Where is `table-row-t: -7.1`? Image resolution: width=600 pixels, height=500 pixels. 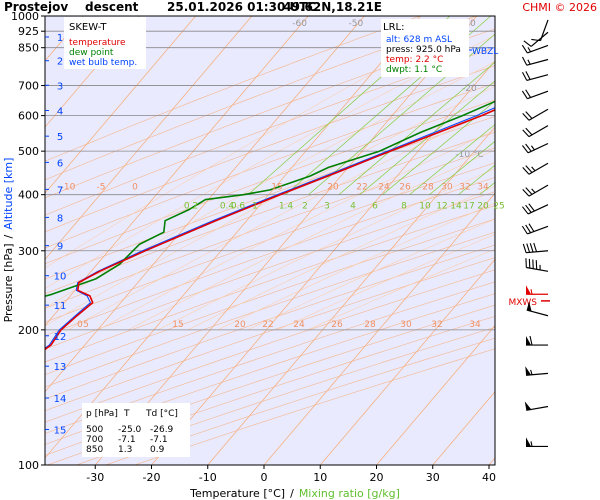 table-row-t: -7.1 is located at coordinates (127, 440).